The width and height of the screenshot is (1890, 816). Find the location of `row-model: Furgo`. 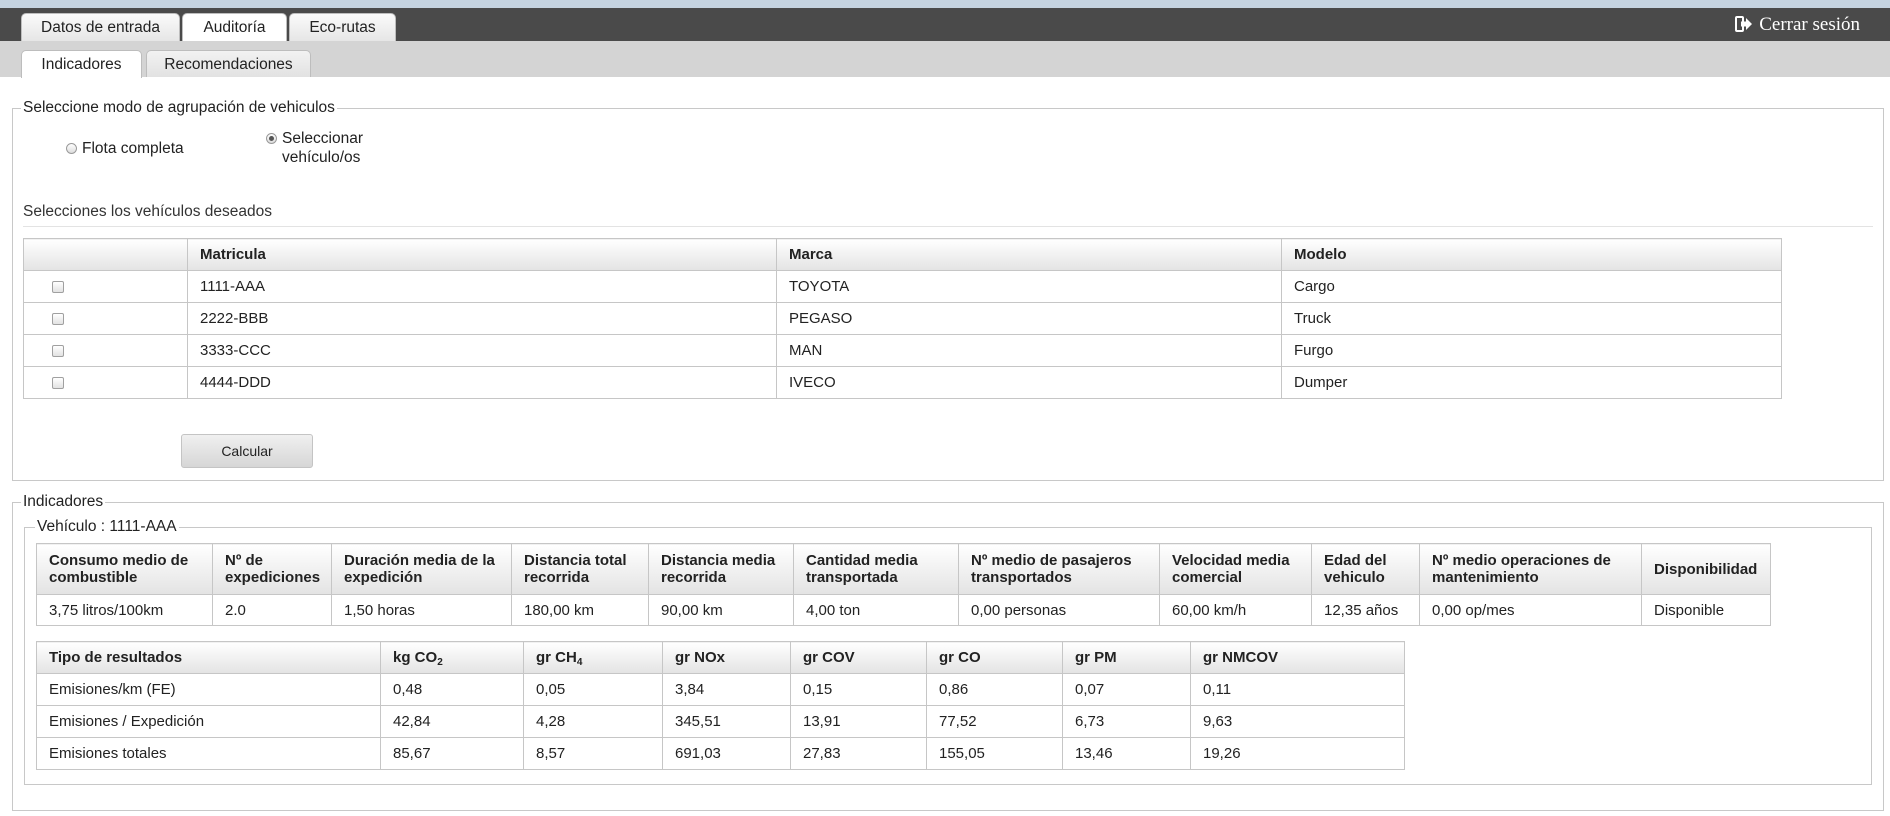

row-model: Furgo is located at coordinates (1531, 350).